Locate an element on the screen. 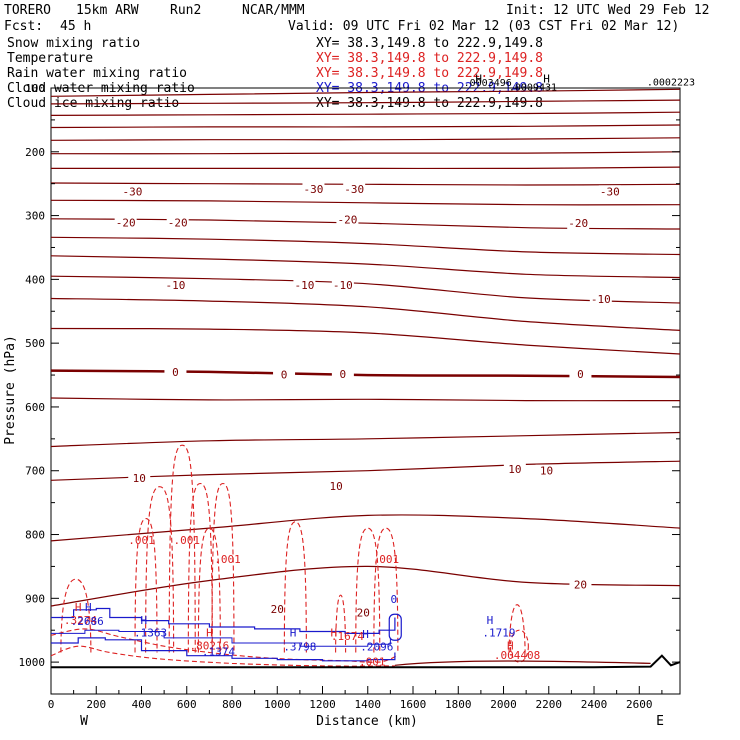 This screenshot has height=740, width=740. cloud-water-contour-label: .2096 is located at coordinates (376, 647).